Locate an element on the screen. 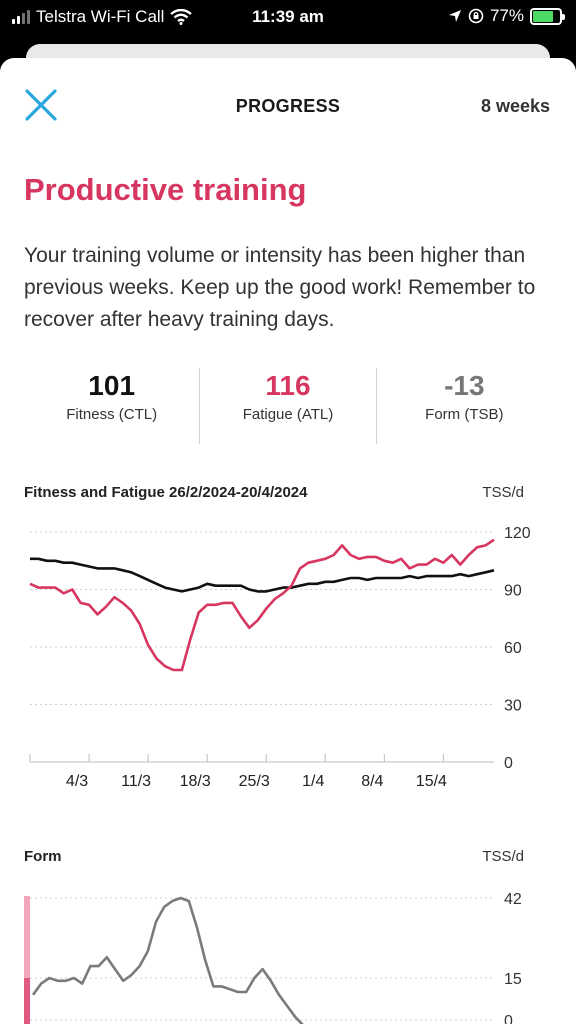 The height and width of the screenshot is (1024, 576). y-tick-label: 120 is located at coordinates (517, 533).